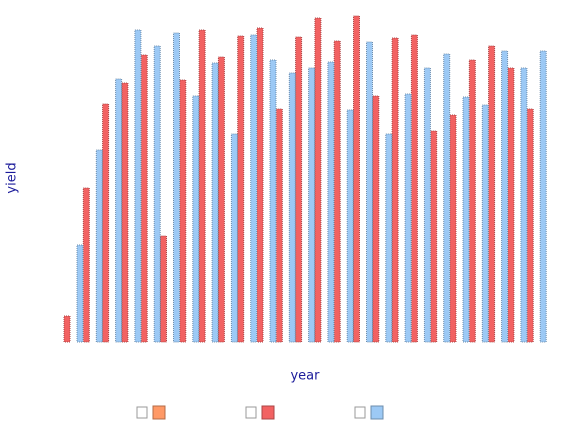 This screenshot has height=439, width=576. Describe the element at coordinates (12, 177) in the screenshot. I see `y-axis-label: yield` at that location.